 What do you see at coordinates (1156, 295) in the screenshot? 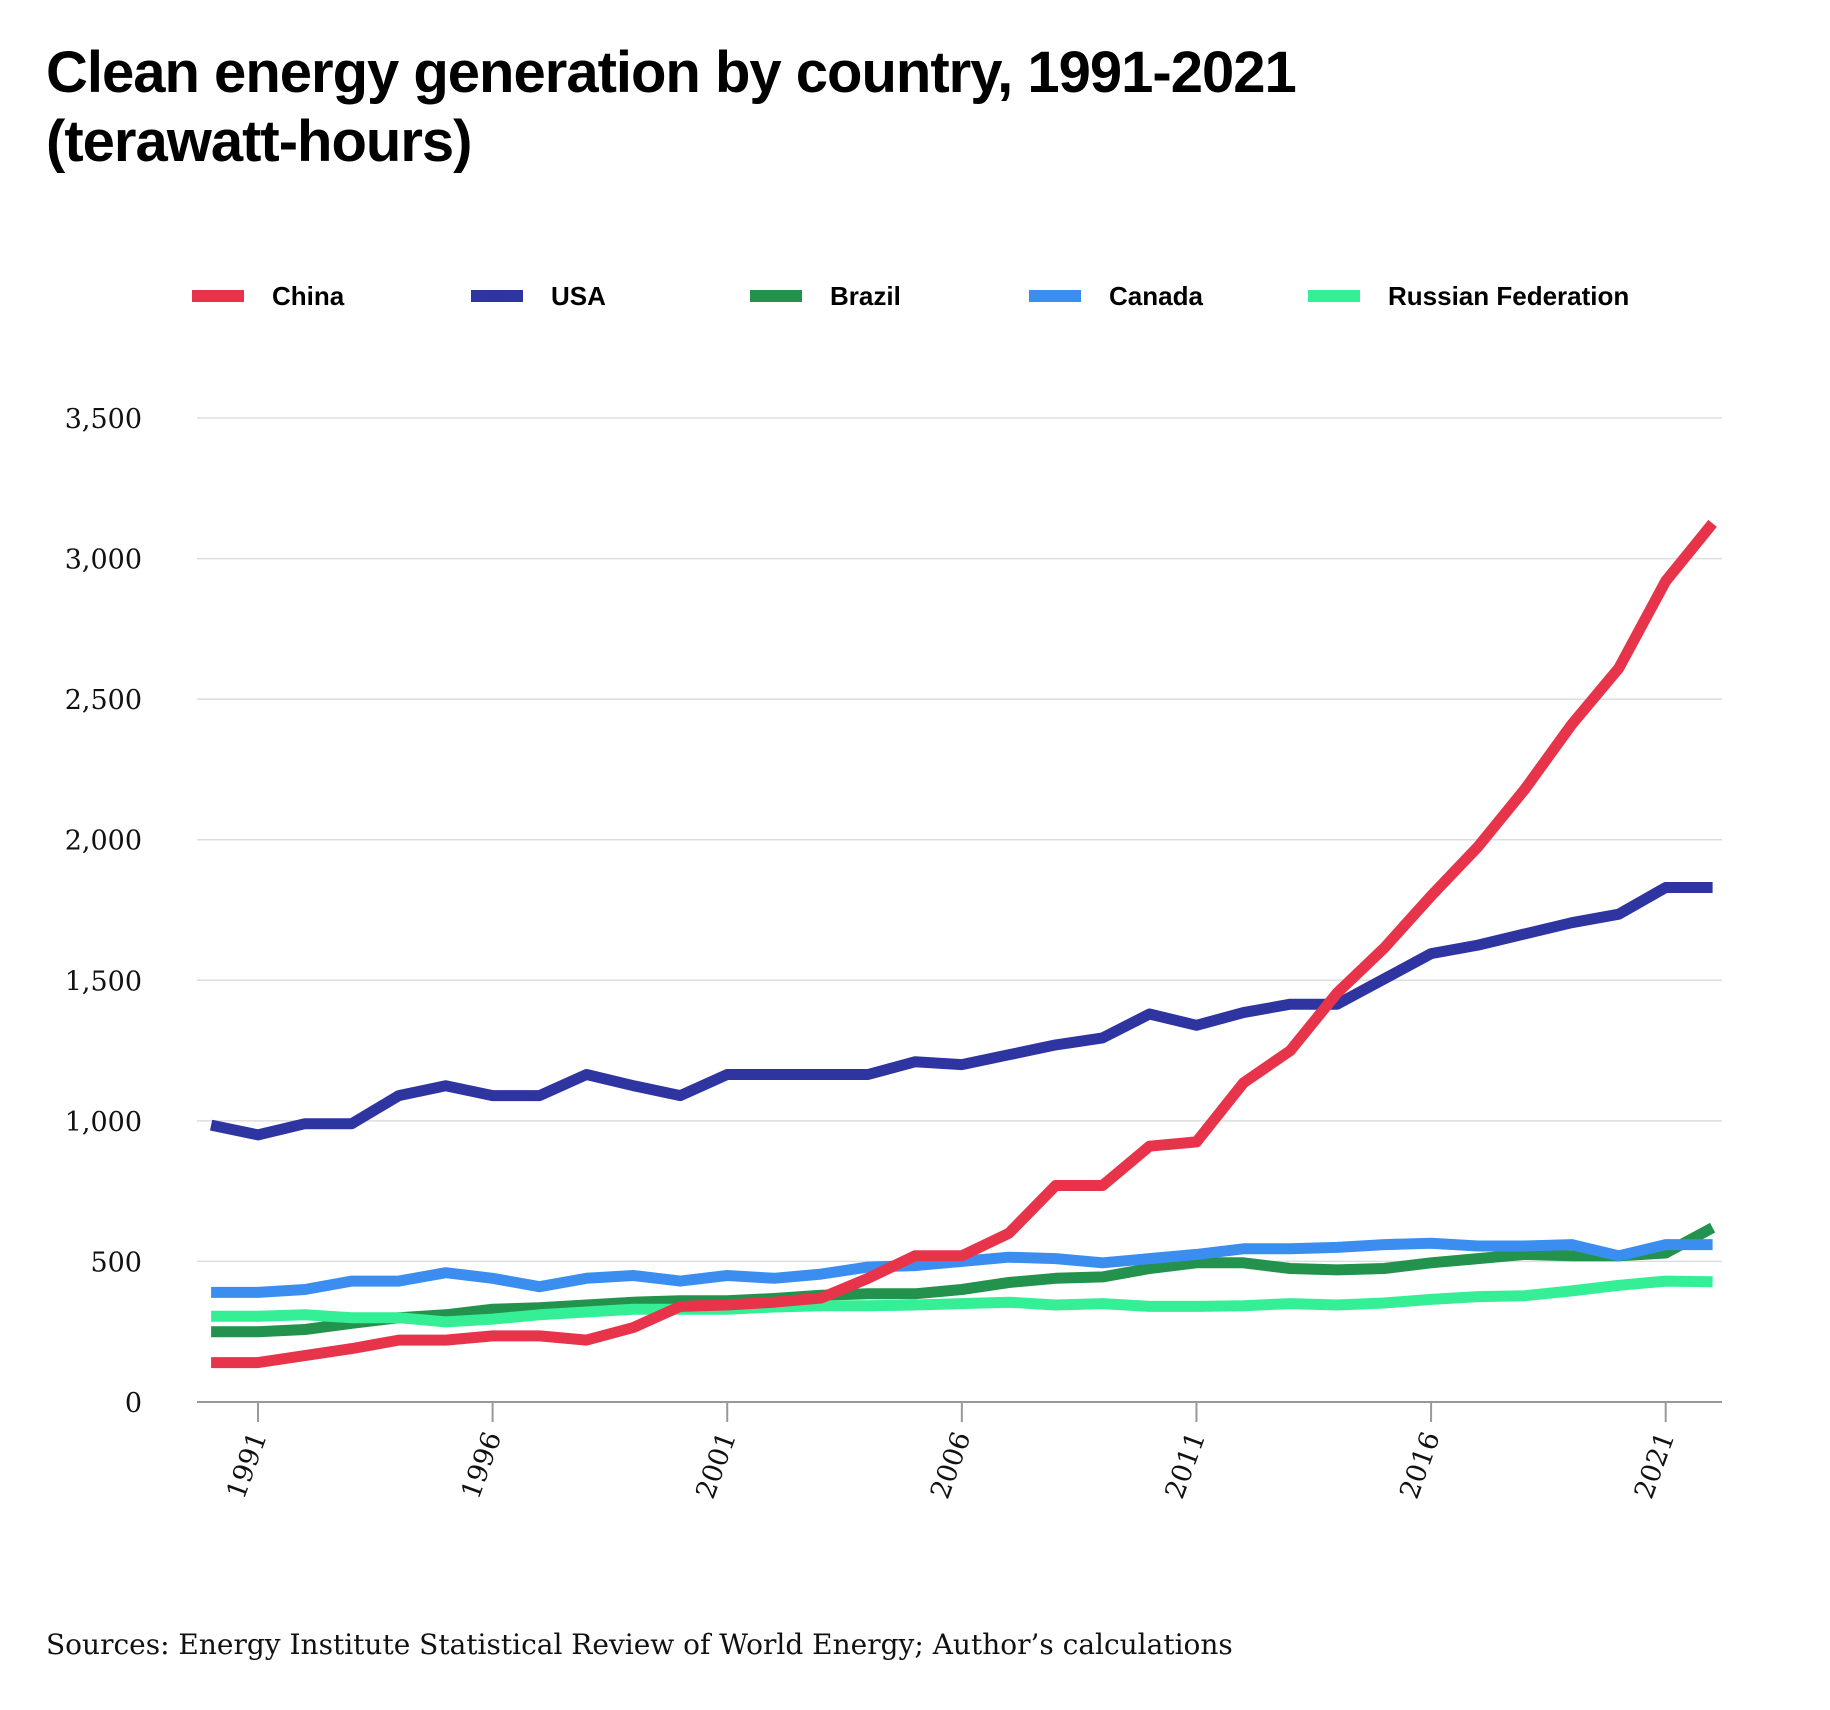
I see `legend-label-canada: Canada` at bounding box center [1156, 295].